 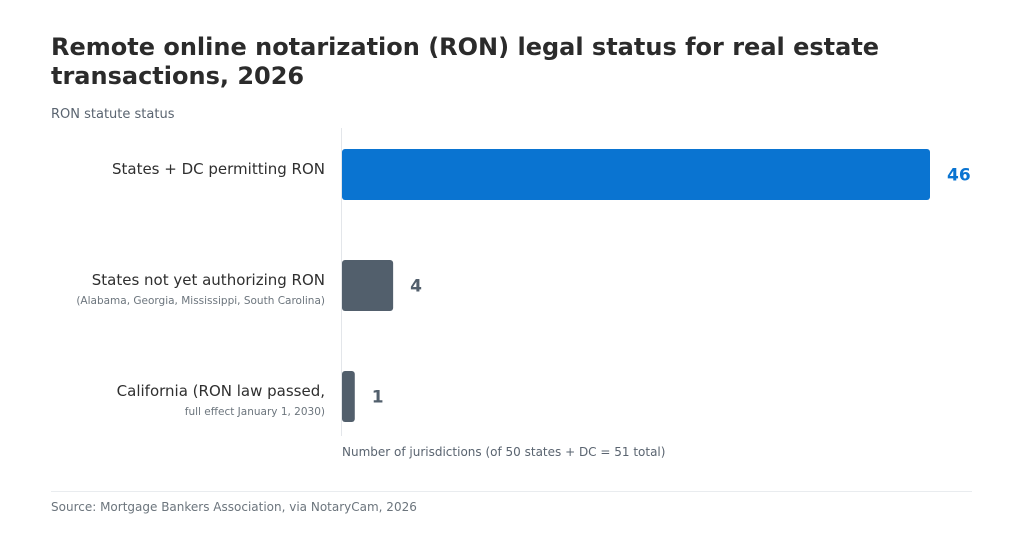 I want to click on bar-value-label: 1, so click(x=378, y=398).